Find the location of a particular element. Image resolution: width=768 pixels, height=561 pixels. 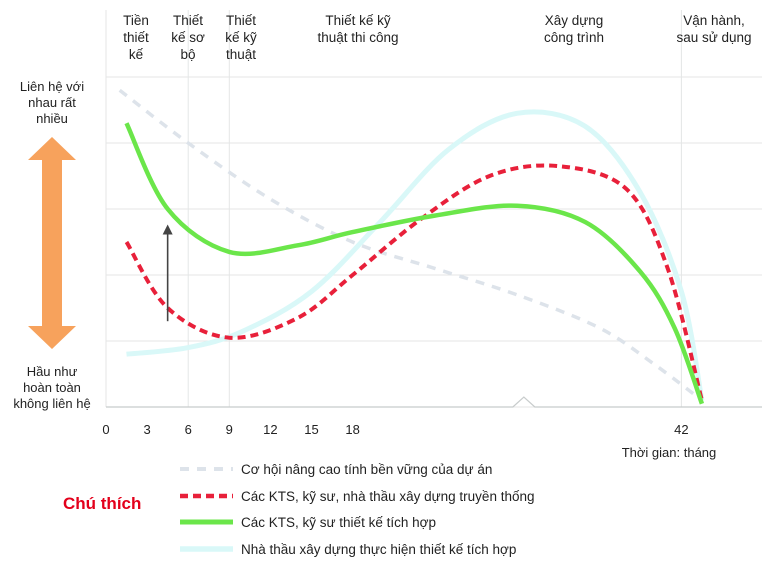

y-top-label-line-2: nhiều is located at coordinates (52, 118).